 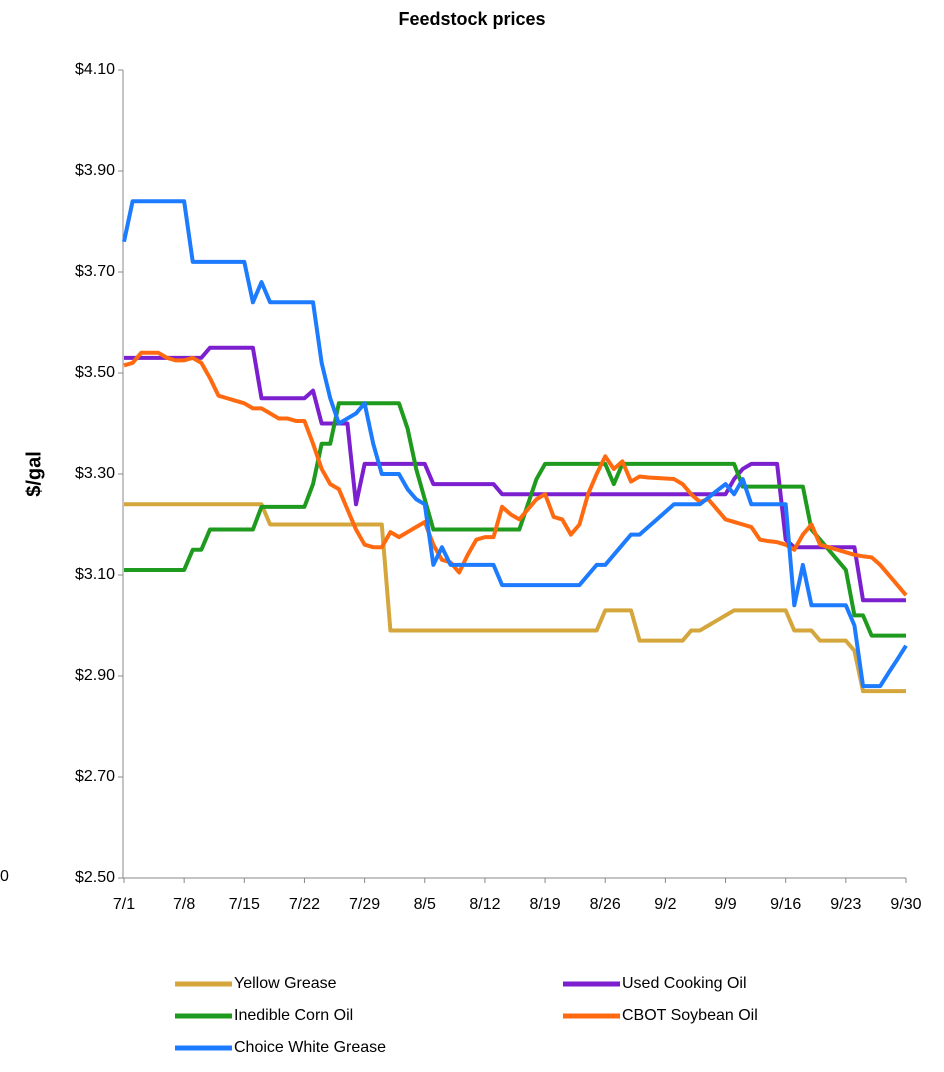 What do you see at coordinates (95, 170) in the screenshot?
I see `y-tick-label: $3.90` at bounding box center [95, 170].